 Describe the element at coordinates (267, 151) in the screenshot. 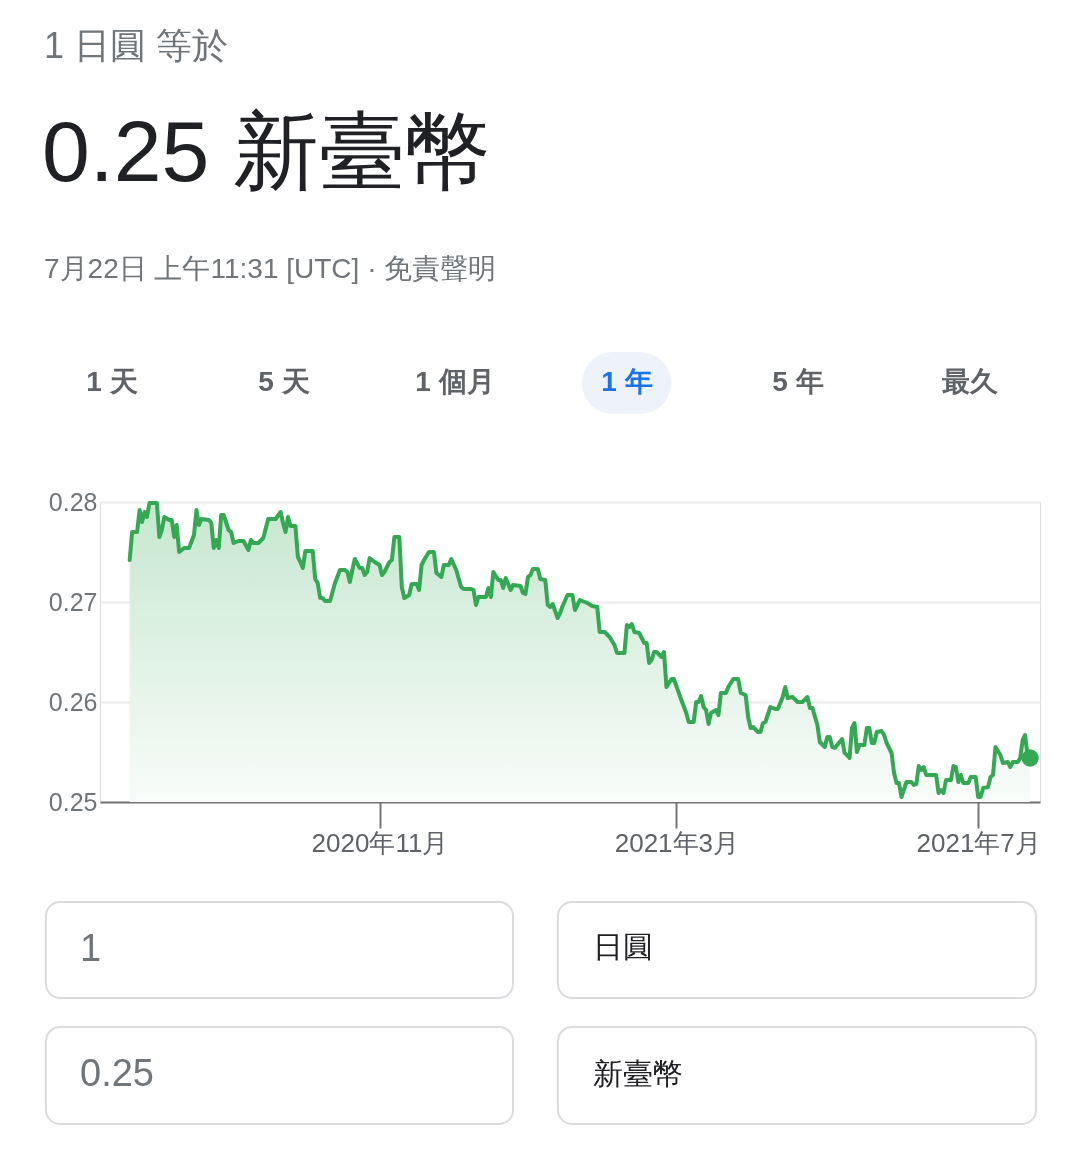

I see `chart-subtitle: 0.25 新臺幣` at that location.